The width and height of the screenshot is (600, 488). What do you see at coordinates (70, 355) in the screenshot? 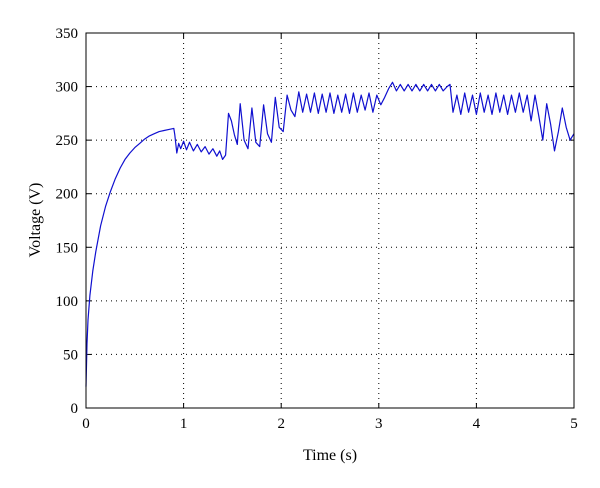
I see `y-tick-label: 50` at bounding box center [70, 355].